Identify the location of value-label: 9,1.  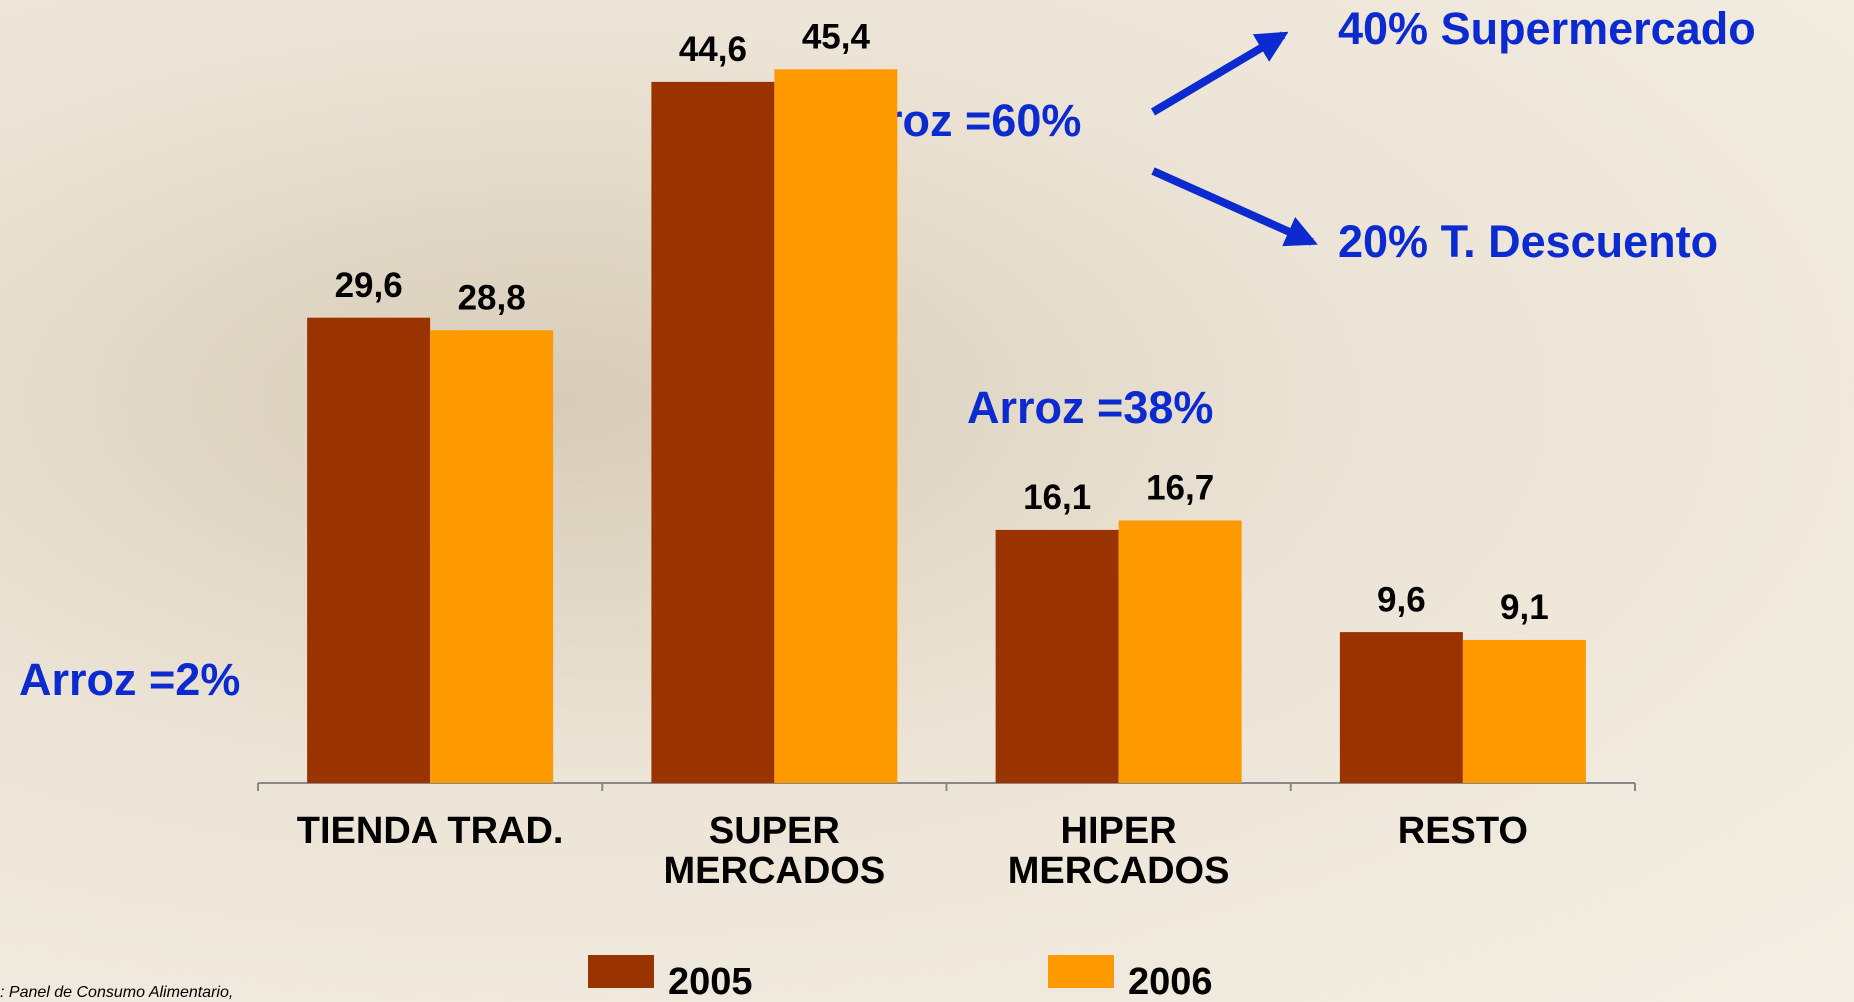
(1524, 607).